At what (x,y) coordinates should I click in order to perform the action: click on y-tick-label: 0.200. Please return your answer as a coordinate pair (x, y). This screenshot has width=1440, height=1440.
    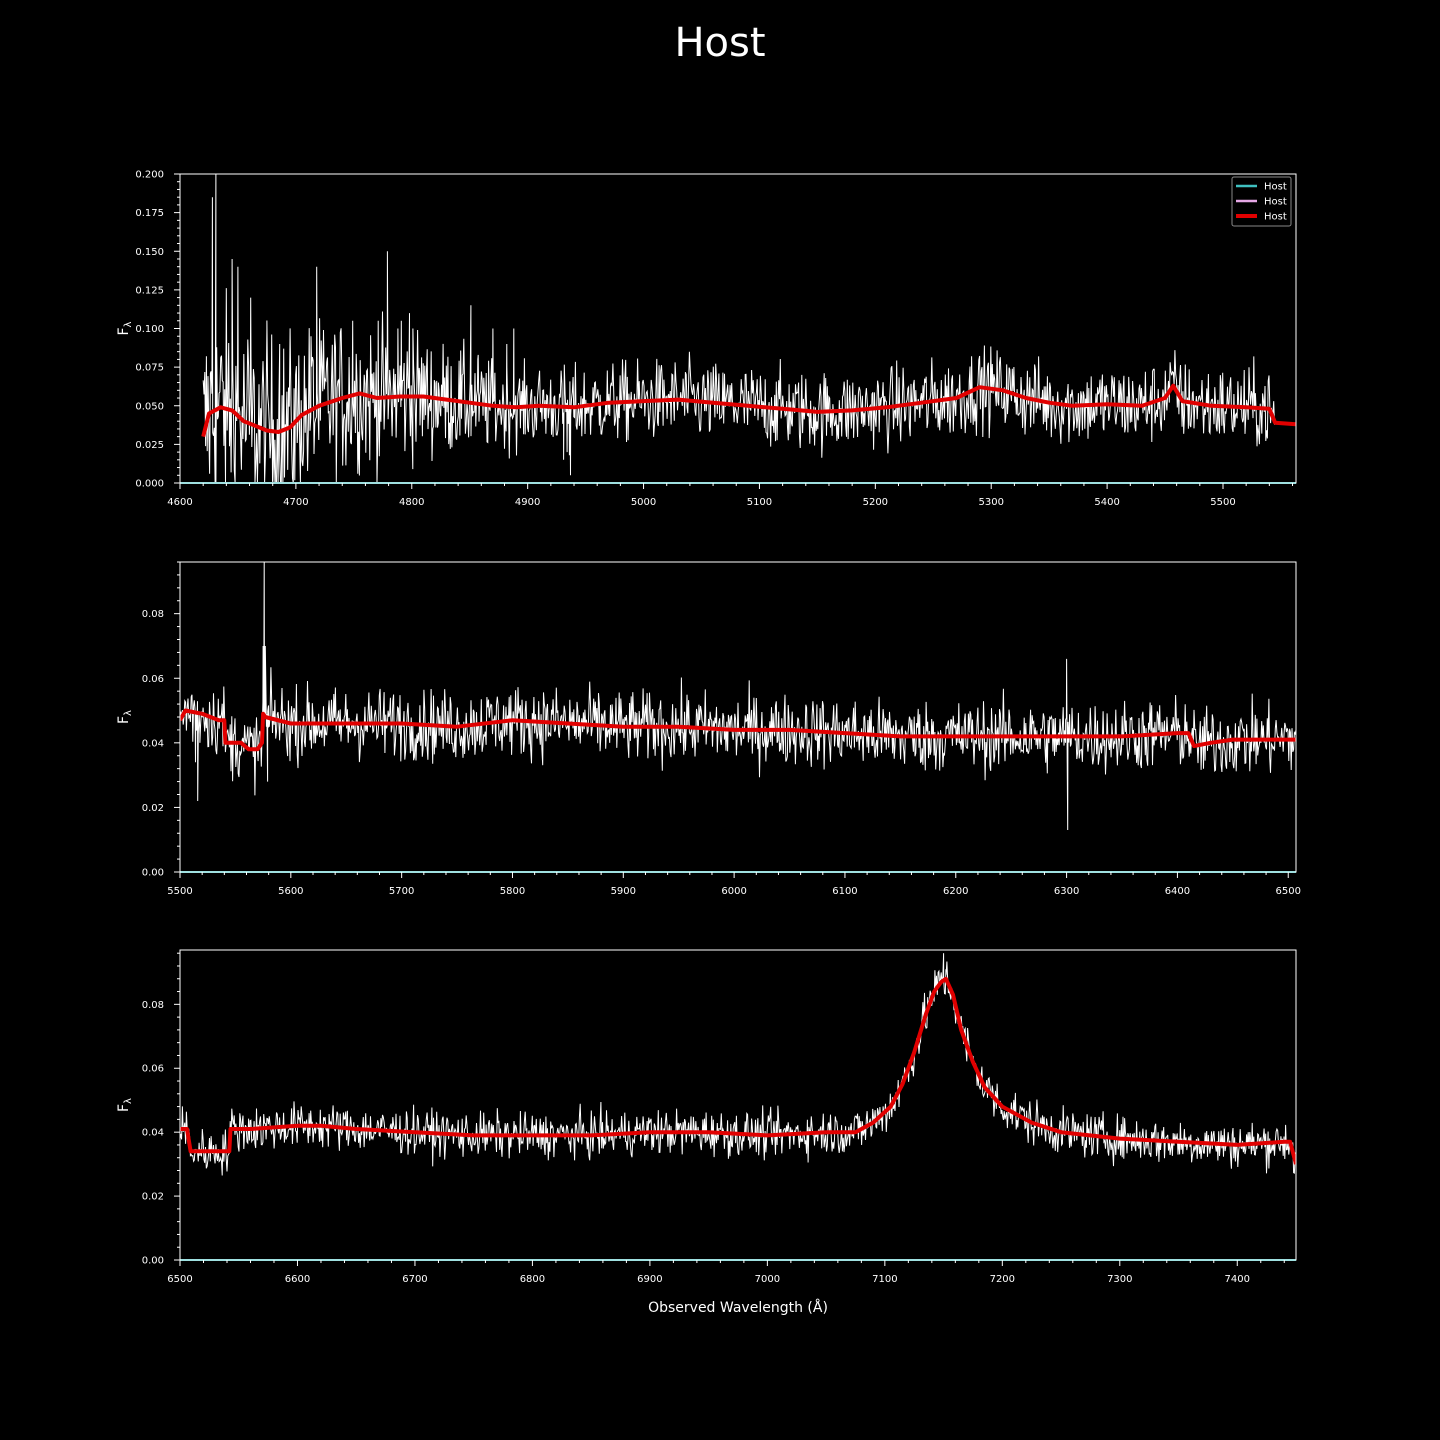
    Looking at the image, I should click on (149, 175).